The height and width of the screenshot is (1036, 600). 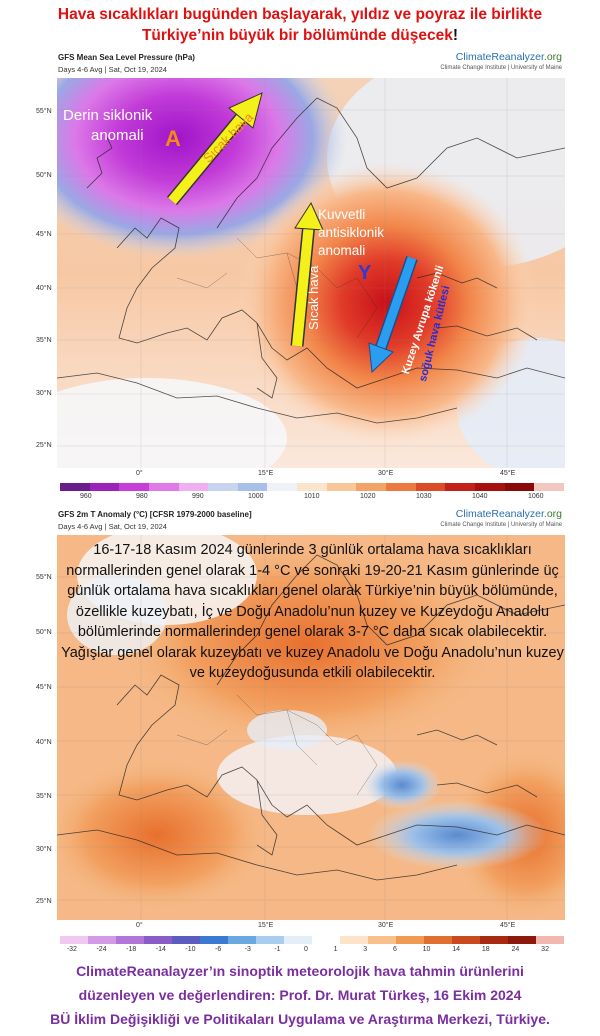 What do you see at coordinates (107, 126) in the screenshot?
I see `low-anomaly-label: Derin siklonik anomali` at bounding box center [107, 126].